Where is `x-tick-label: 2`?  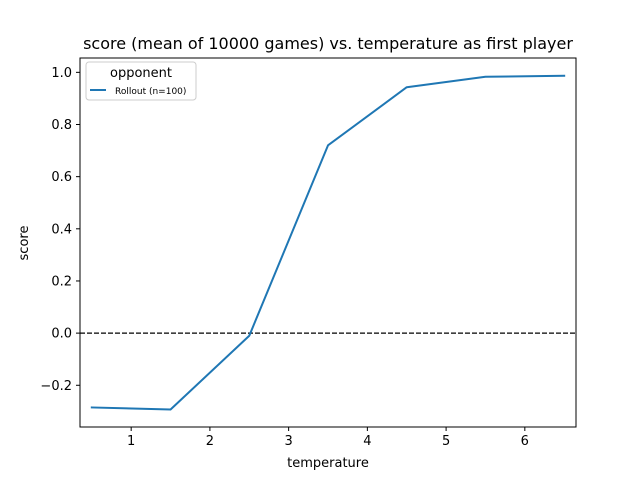 x-tick-label: 2 is located at coordinates (210, 441).